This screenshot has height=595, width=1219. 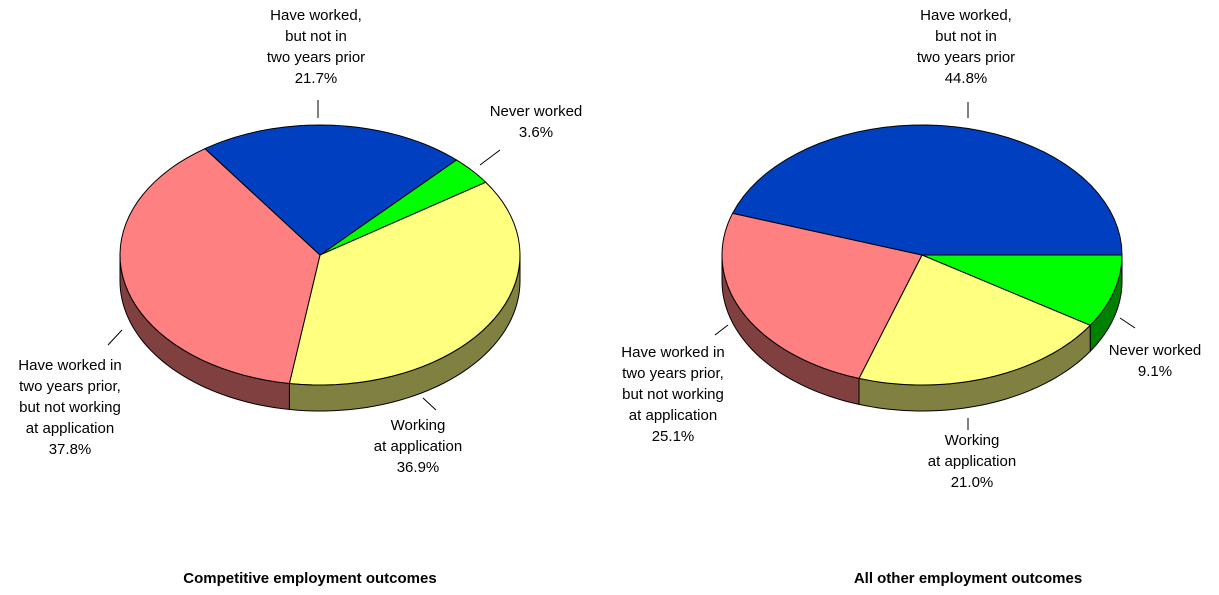 I want to click on value-label: 36.9%, so click(x=418, y=467).